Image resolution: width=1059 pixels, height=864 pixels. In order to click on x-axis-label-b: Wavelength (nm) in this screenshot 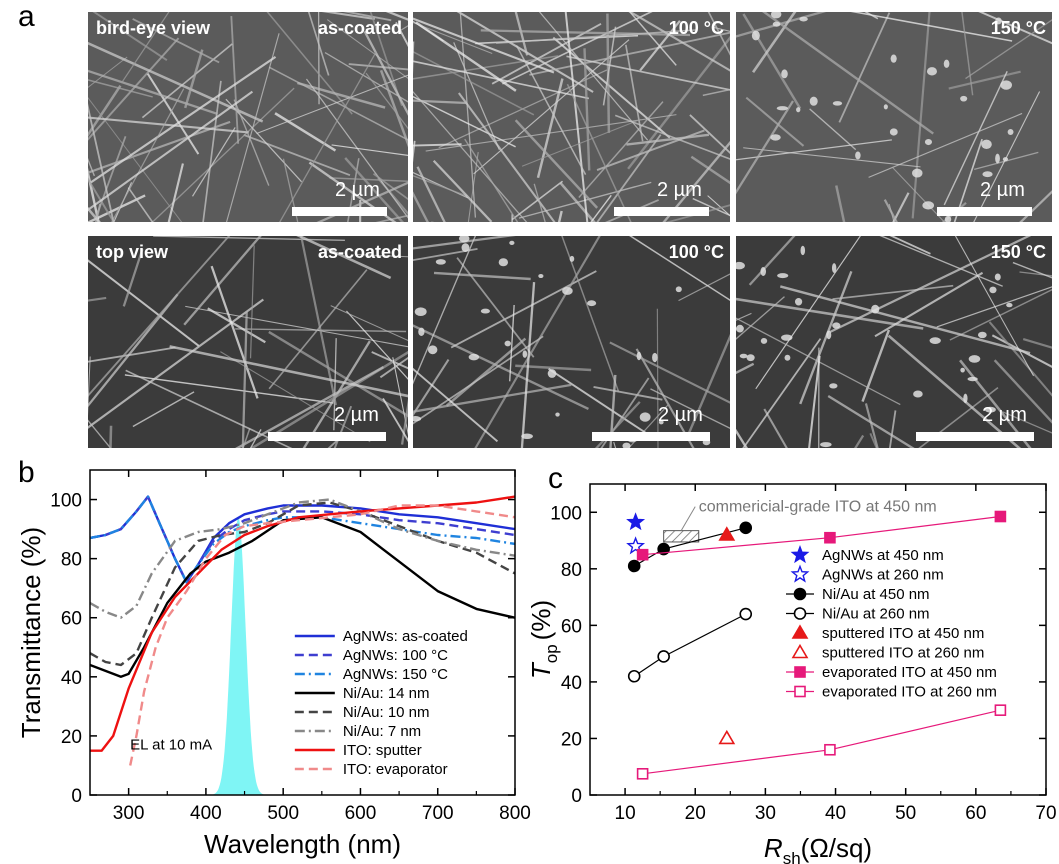, I will do `click(302, 844)`.